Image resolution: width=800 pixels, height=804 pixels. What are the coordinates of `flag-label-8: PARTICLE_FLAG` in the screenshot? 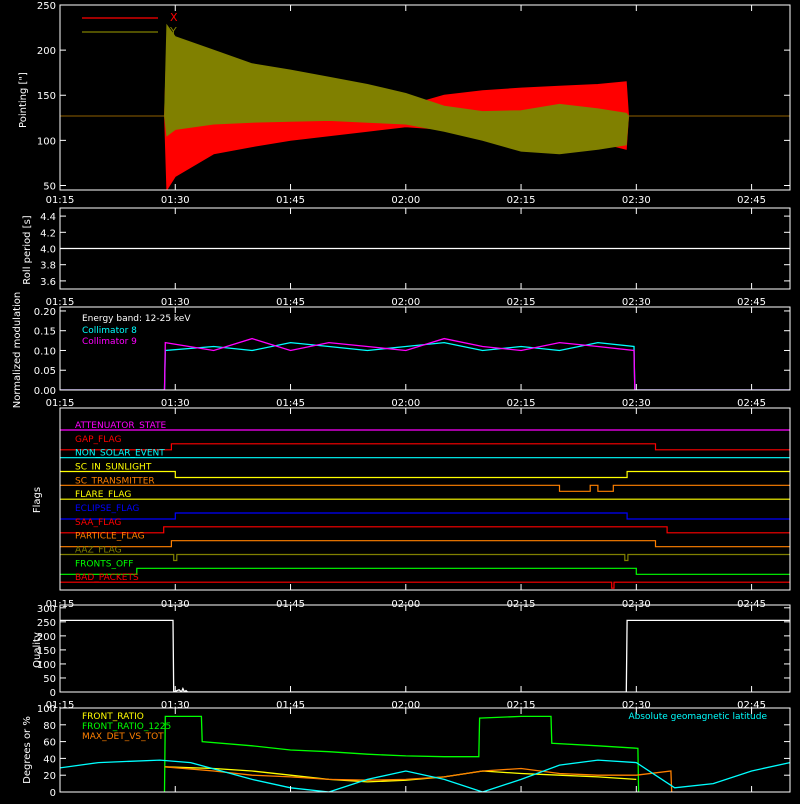 It's located at (110, 537).